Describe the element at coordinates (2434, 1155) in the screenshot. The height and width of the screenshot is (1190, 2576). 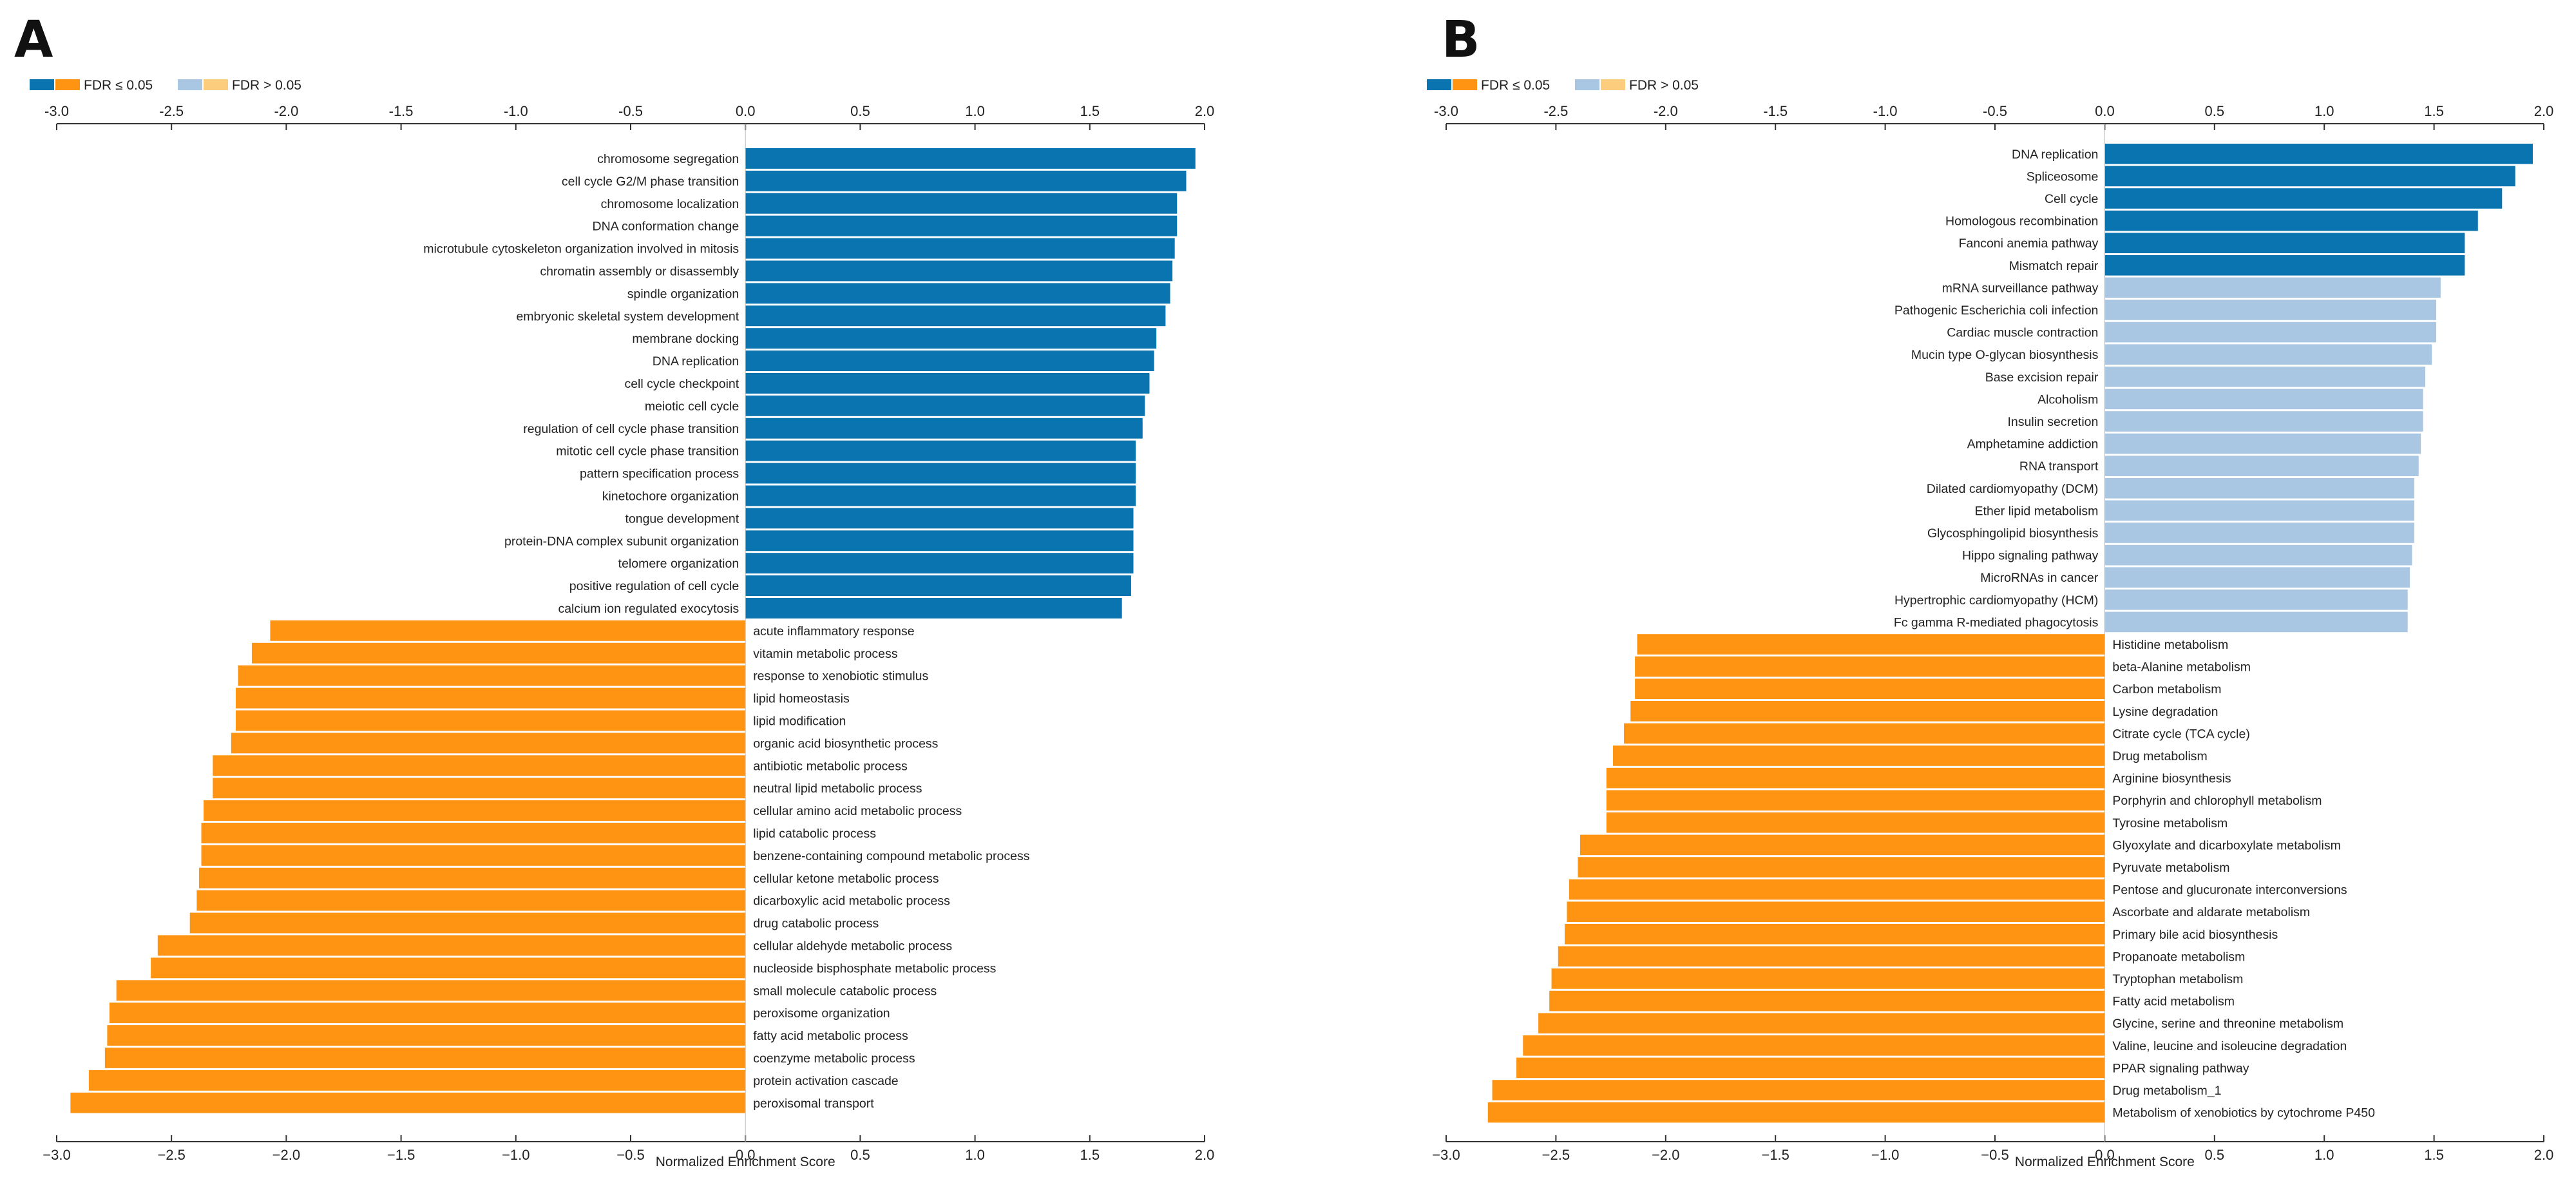
I see `bottom-tick-label: 1.5` at that location.